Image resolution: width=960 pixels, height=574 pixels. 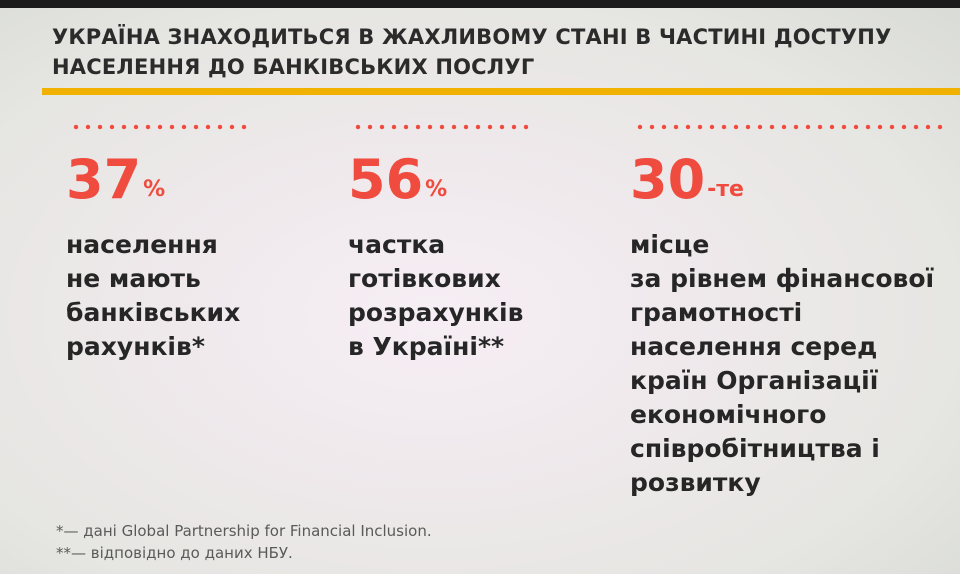 What do you see at coordinates (754, 346) in the screenshot?
I see `desc-line: населення серед` at bounding box center [754, 346].